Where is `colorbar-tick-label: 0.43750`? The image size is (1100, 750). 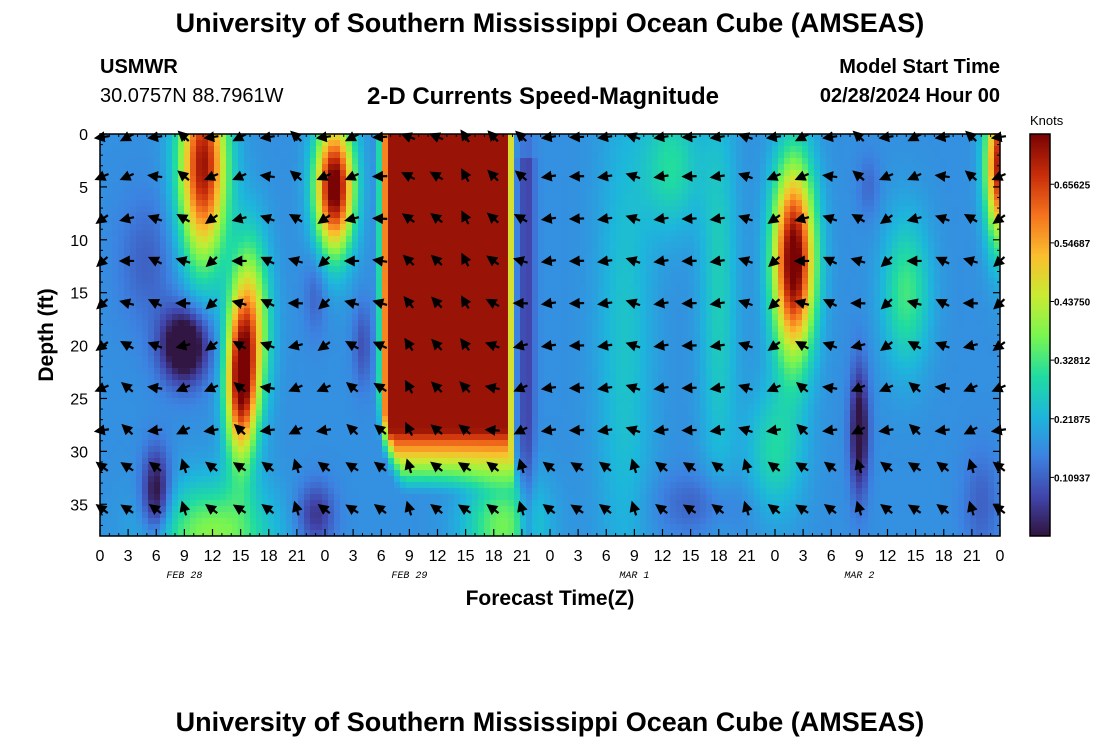 colorbar-tick-label: 0.43750 is located at coordinates (1072, 303).